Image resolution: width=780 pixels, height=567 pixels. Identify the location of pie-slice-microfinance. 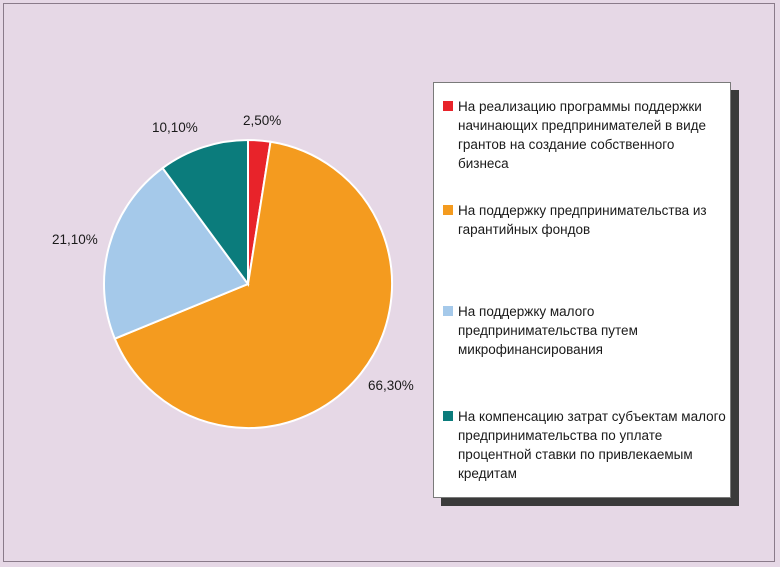
(176, 253).